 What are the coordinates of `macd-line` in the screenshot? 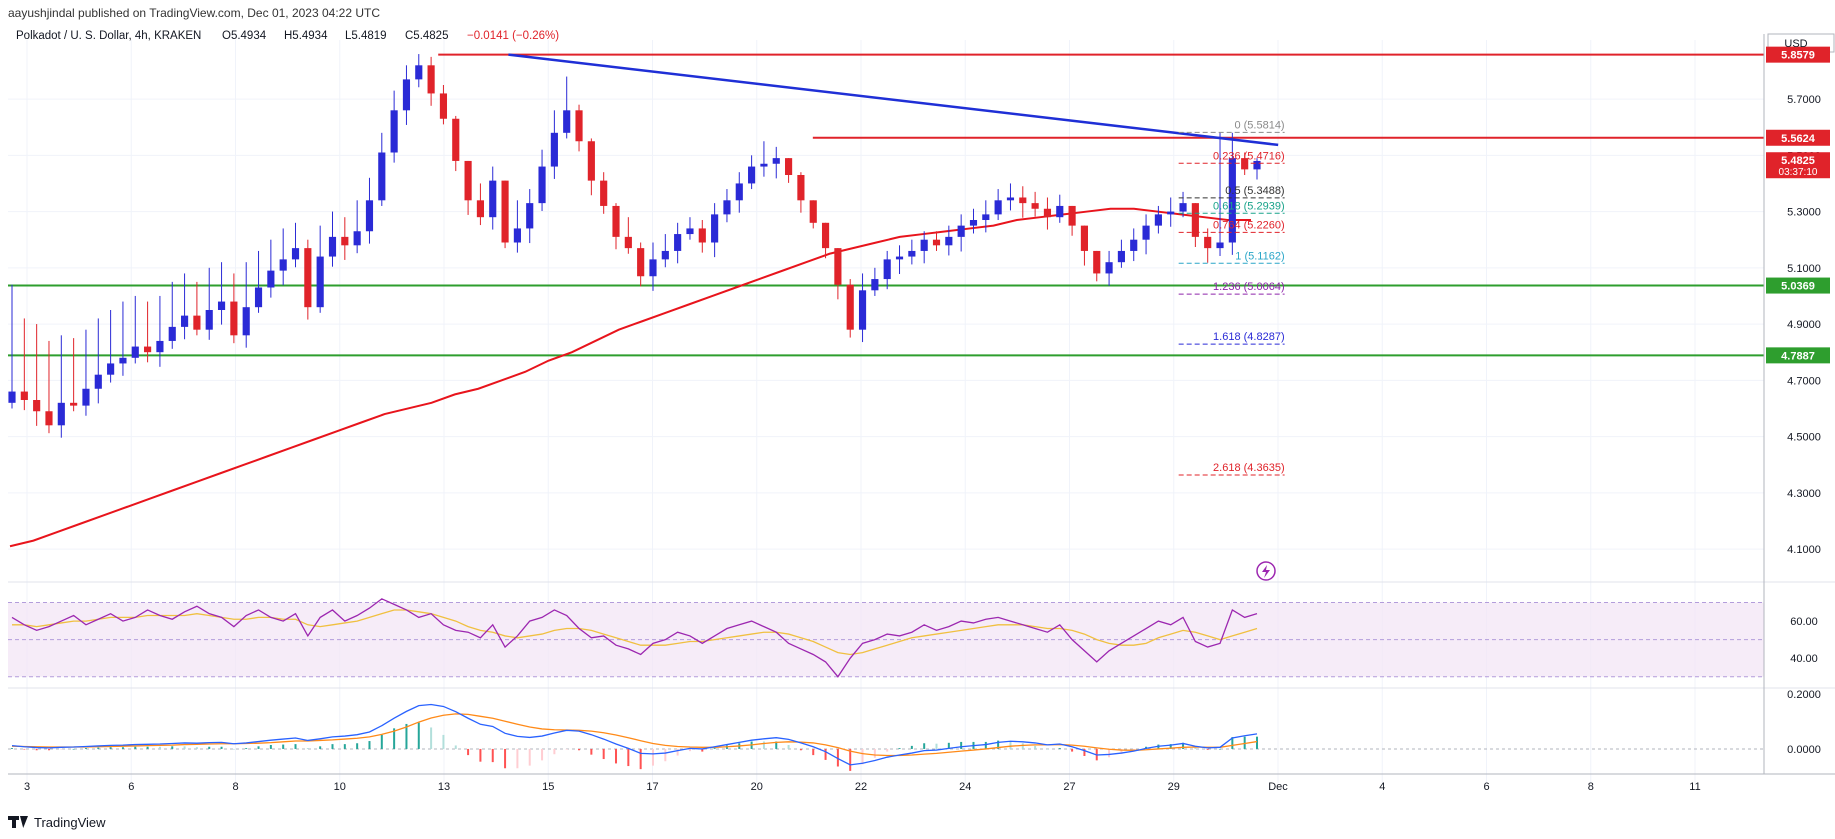 It's located at (634, 734).